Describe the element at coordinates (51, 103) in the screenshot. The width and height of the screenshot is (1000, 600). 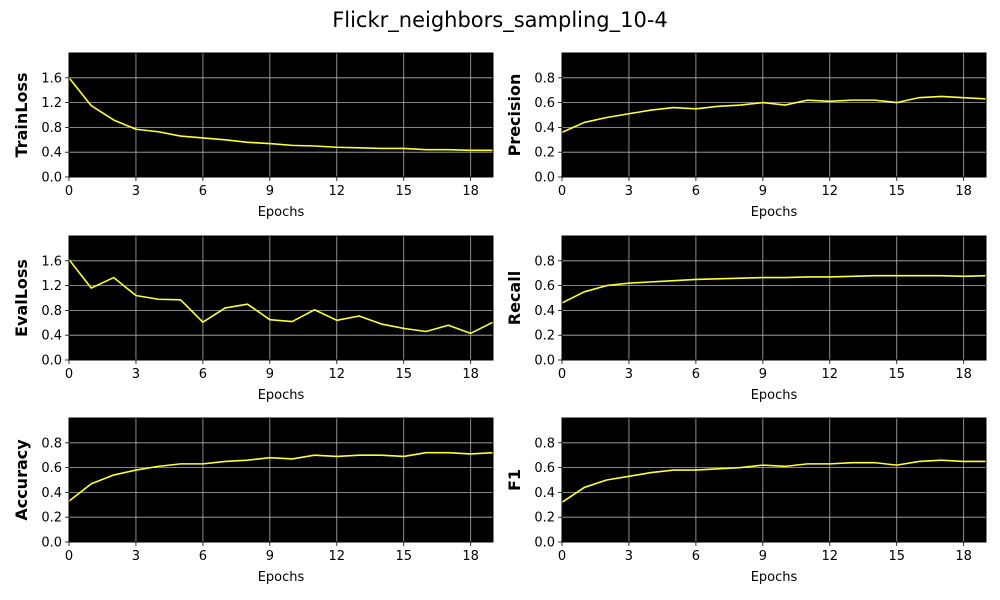
I see `trainloss-ytick-label-3: 1.2` at that location.